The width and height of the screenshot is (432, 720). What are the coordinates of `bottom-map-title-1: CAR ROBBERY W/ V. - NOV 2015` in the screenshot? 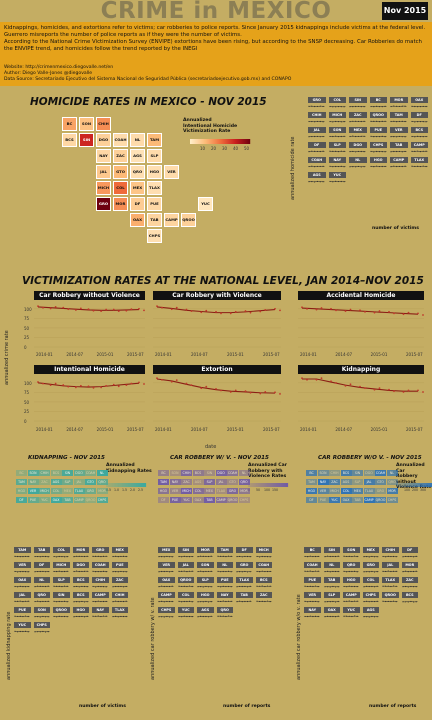 It's located at (219, 458).